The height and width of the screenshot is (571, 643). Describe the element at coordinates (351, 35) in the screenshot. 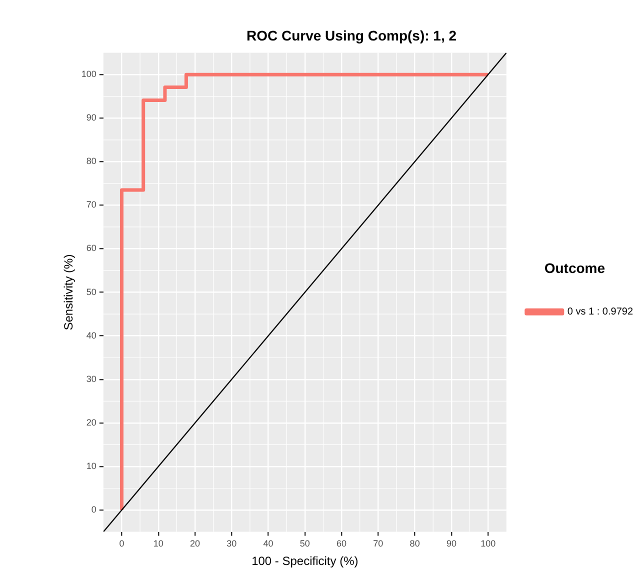

I see `chart-title: ROC Curve Using Comp(s): 1, 2` at that location.